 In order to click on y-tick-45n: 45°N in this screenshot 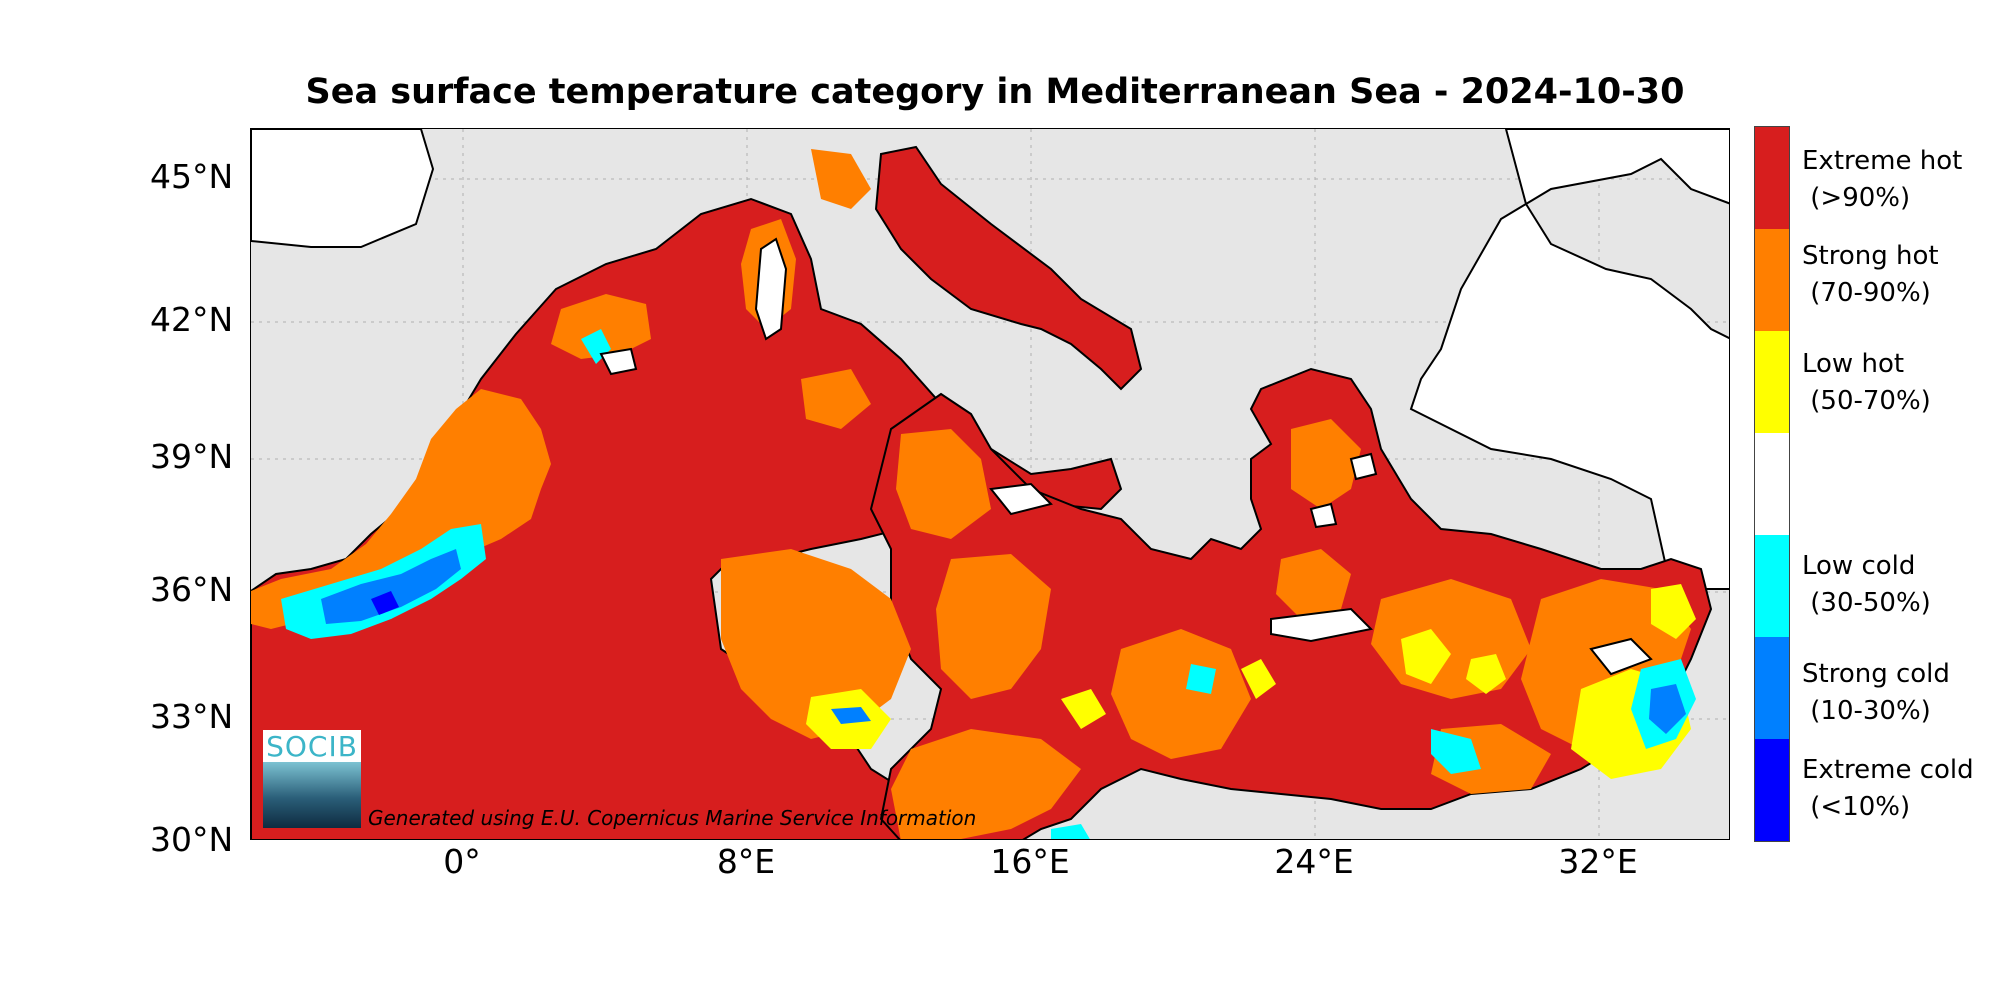, I will do `click(192, 176)`.